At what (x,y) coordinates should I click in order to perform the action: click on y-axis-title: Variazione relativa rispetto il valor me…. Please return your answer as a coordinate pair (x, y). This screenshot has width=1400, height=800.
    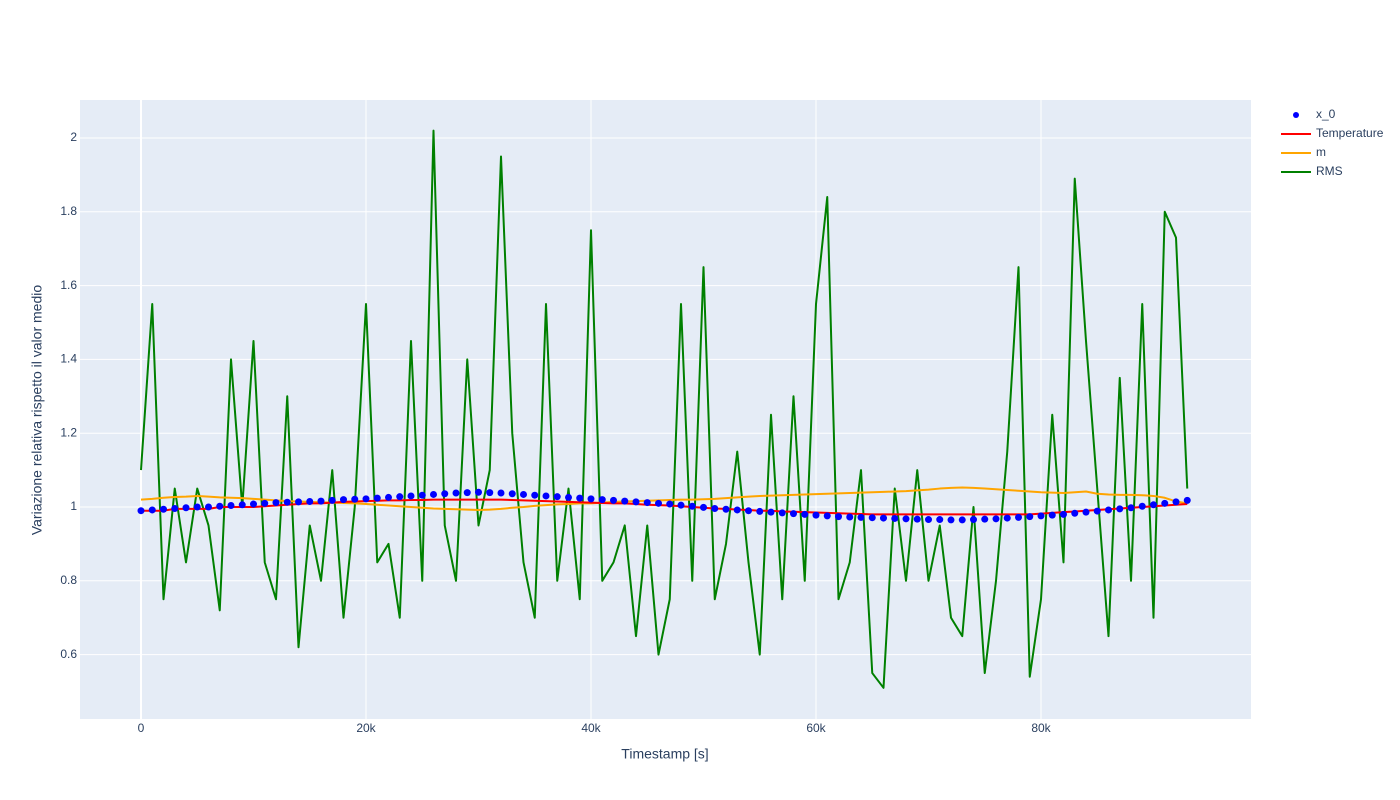
    Looking at the image, I should click on (37, 410).